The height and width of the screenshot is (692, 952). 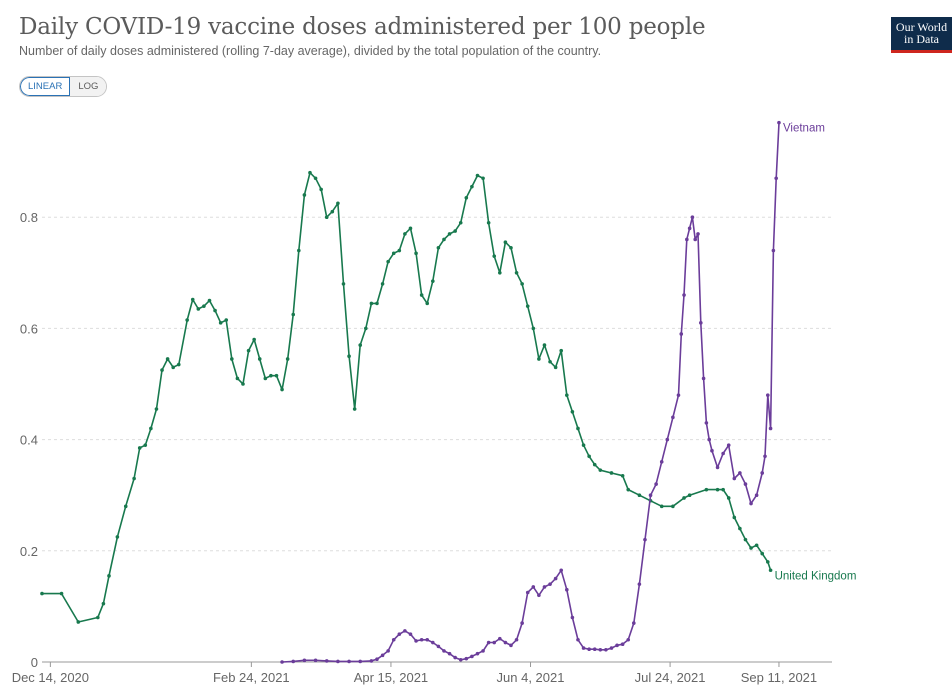 I want to click on y-tick-label: 0.2, so click(x=29, y=551).